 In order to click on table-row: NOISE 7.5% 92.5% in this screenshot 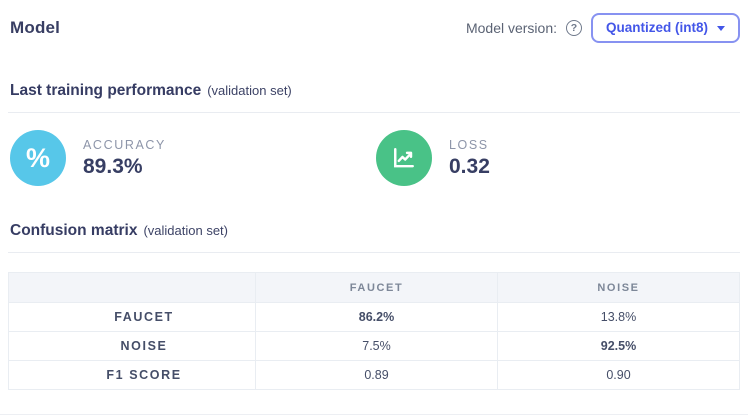, I will do `click(374, 346)`.